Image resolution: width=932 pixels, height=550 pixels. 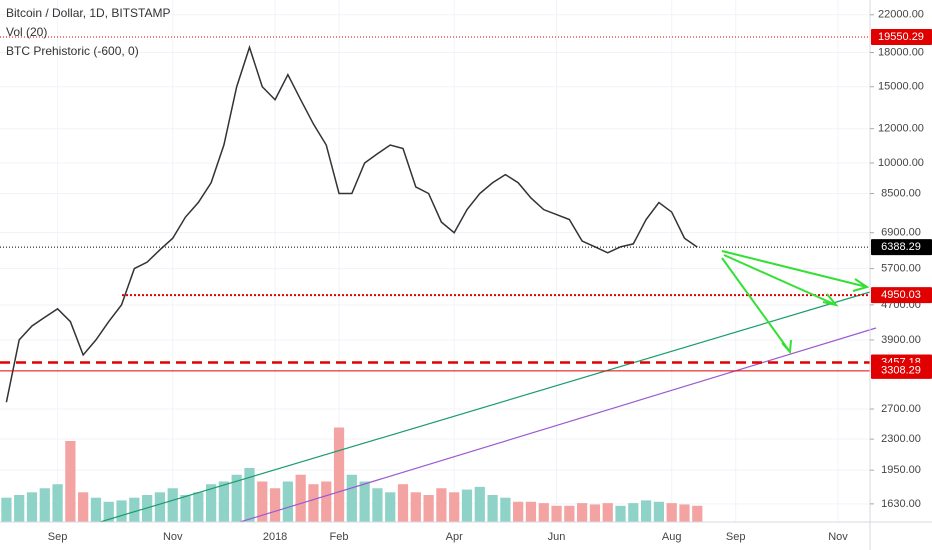 I want to click on level-label: 6388.29, so click(x=901, y=247).